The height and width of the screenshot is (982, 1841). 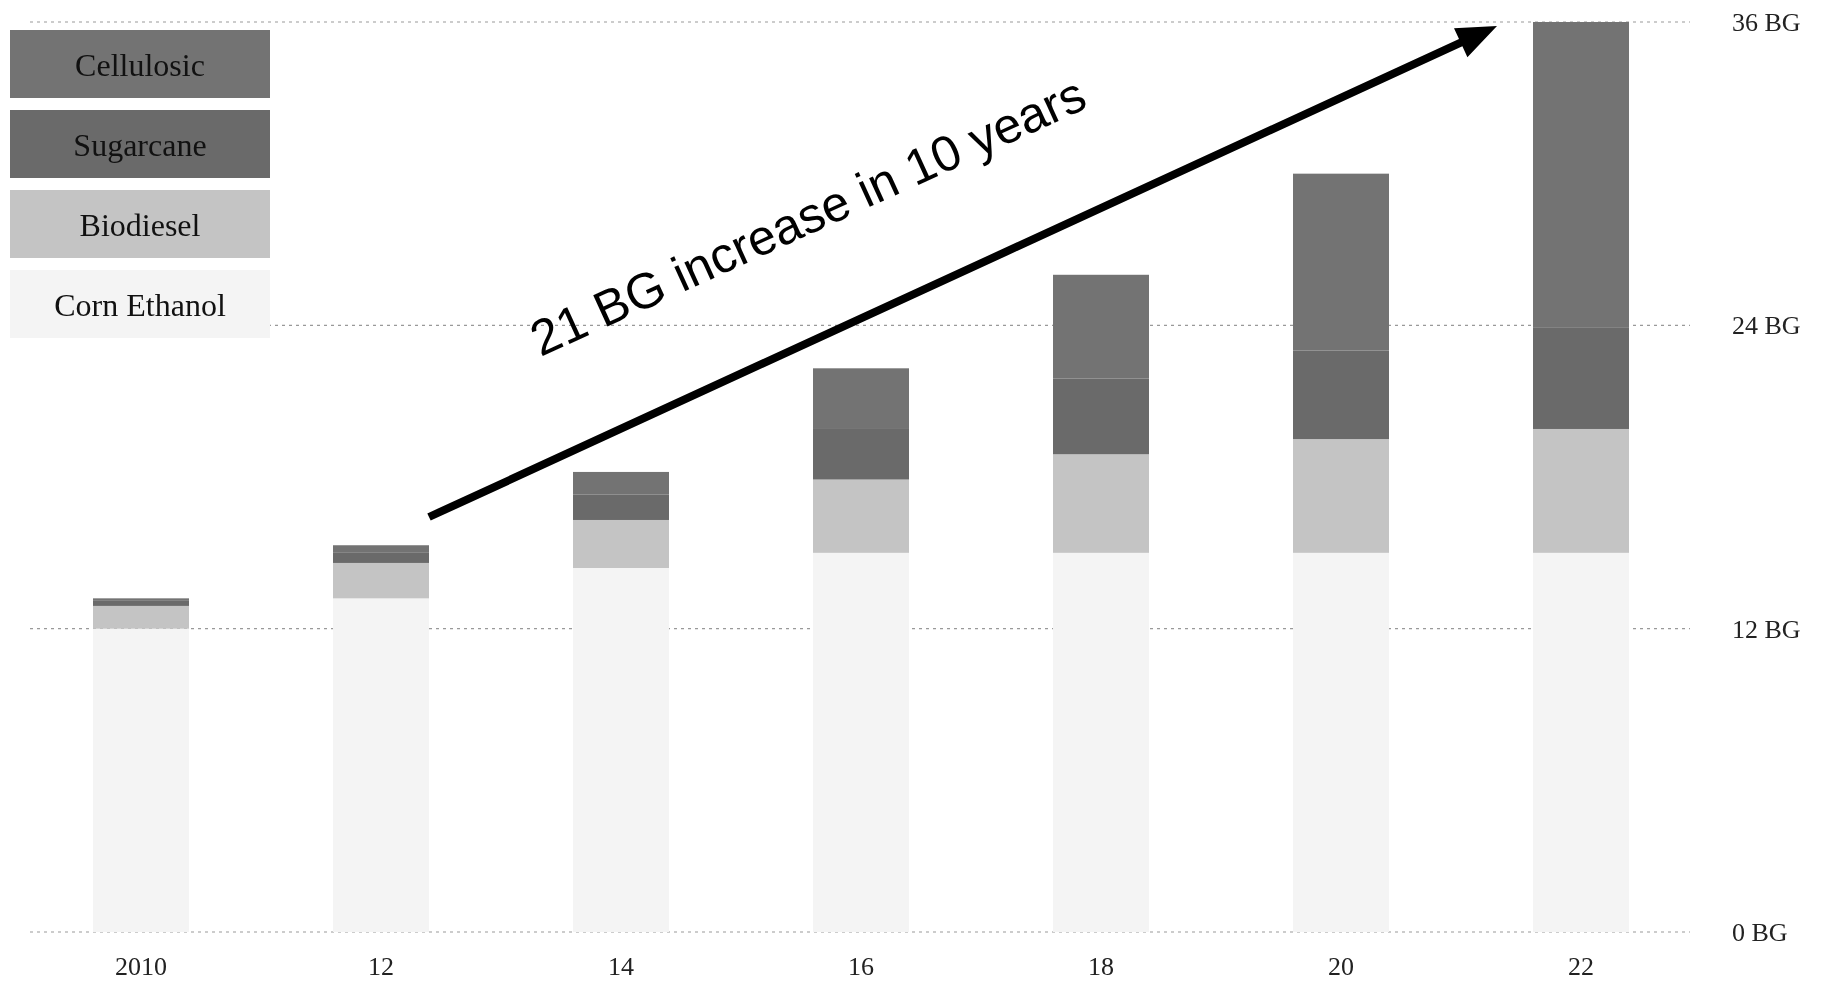 I want to click on text: Corn Ethanol, so click(x=140, y=305).